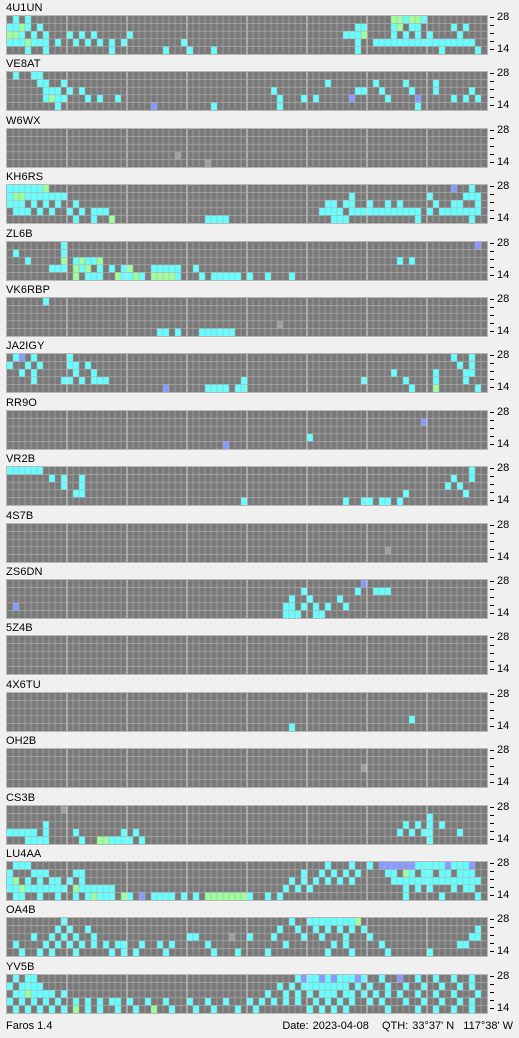 The width and height of the screenshot is (519, 1038). What do you see at coordinates (433, 1026) in the screenshot?
I see `qth-latitude: 33°37' N` at bounding box center [433, 1026].